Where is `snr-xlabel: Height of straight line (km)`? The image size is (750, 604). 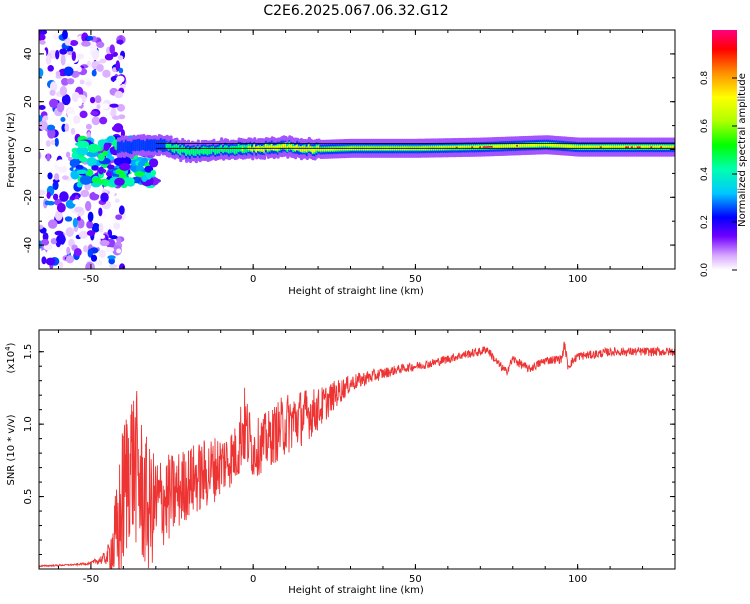 snr-xlabel: Height of straight line (km) is located at coordinates (356, 590).